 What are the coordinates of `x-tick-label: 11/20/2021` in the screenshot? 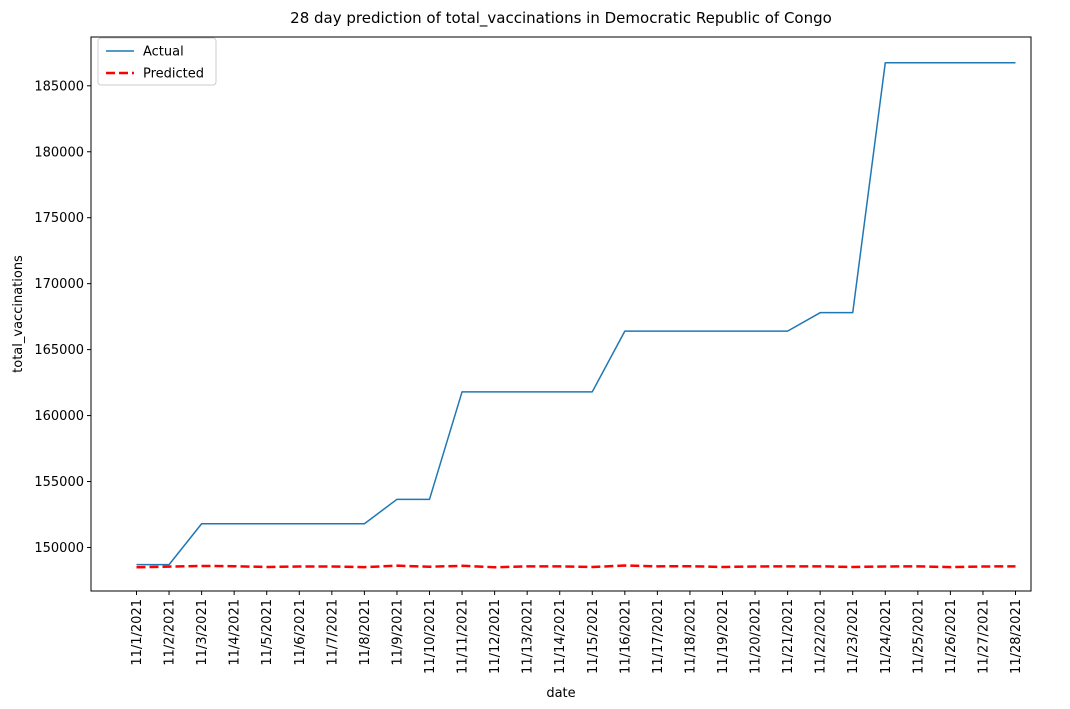 It's located at (756, 636).